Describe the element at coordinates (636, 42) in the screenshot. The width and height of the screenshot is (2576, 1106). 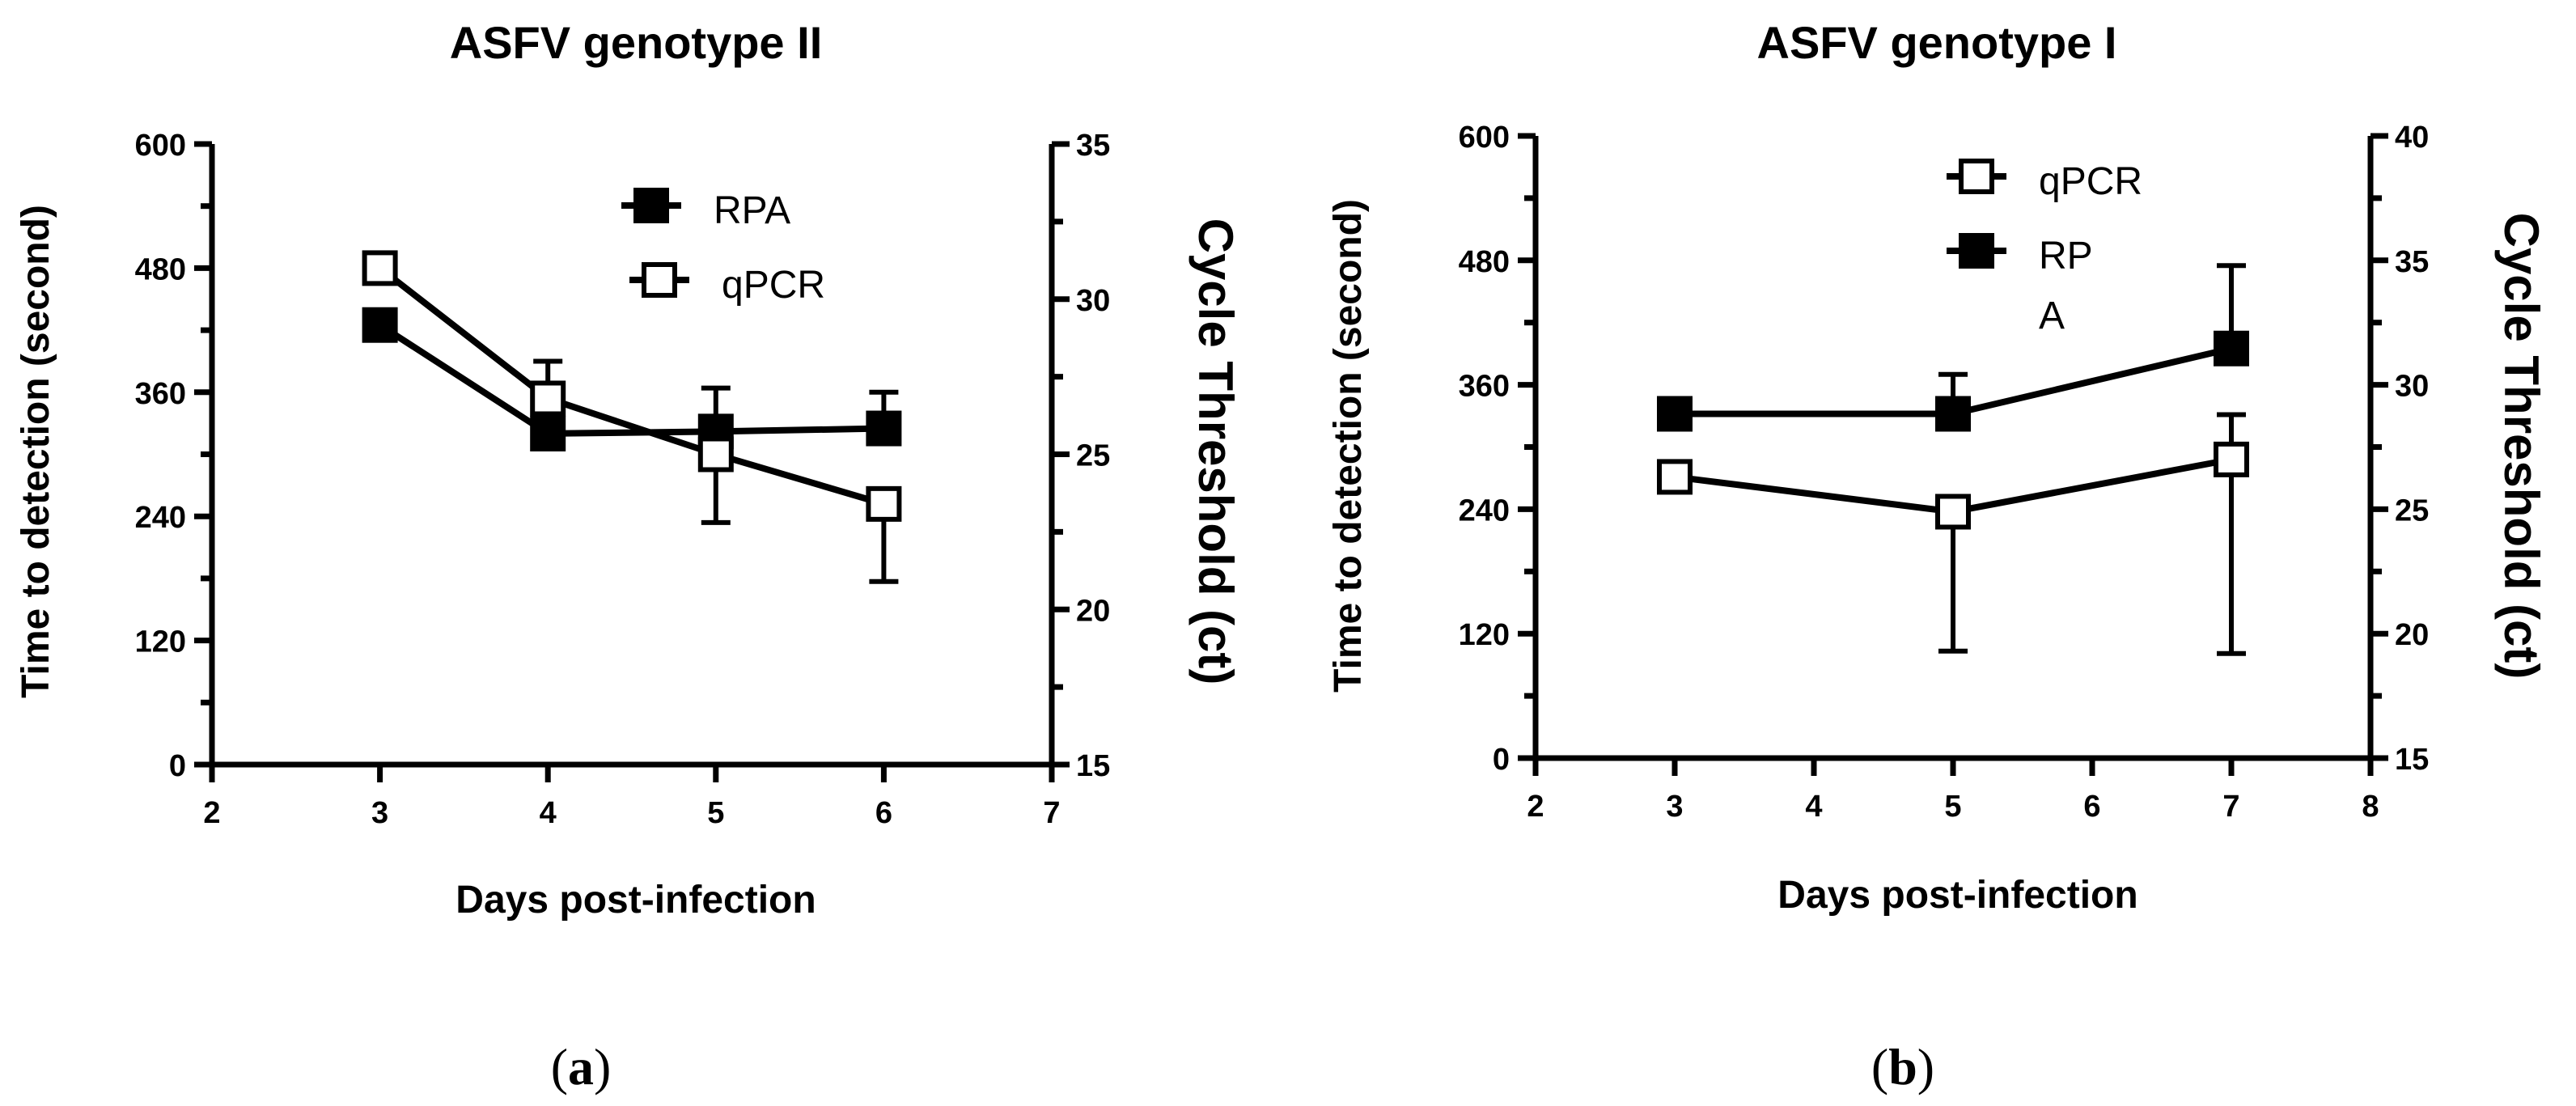
I see `panel-a-title: ASFV genotype II` at that location.